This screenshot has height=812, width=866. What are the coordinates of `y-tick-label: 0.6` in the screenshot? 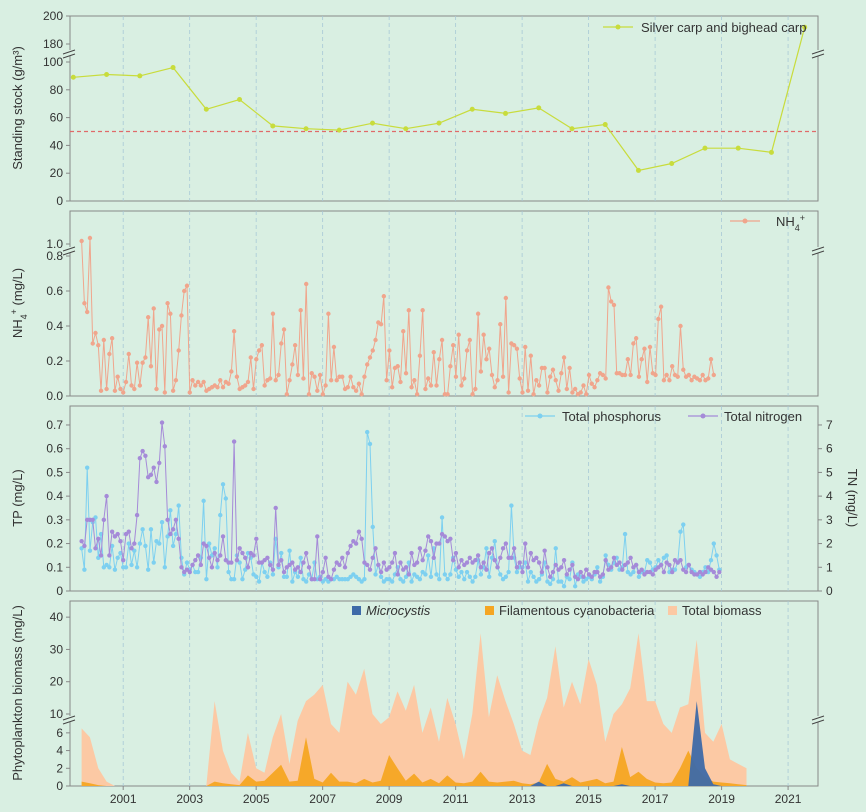 It's located at (54, 291).